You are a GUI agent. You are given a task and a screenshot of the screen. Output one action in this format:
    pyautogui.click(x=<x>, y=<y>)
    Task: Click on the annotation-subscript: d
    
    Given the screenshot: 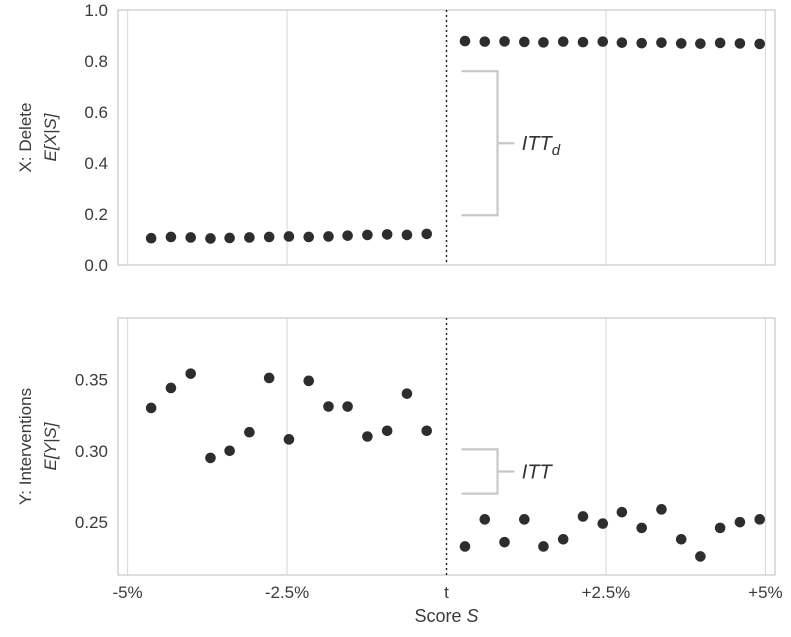 What is the action you would take?
    pyautogui.click(x=556, y=150)
    